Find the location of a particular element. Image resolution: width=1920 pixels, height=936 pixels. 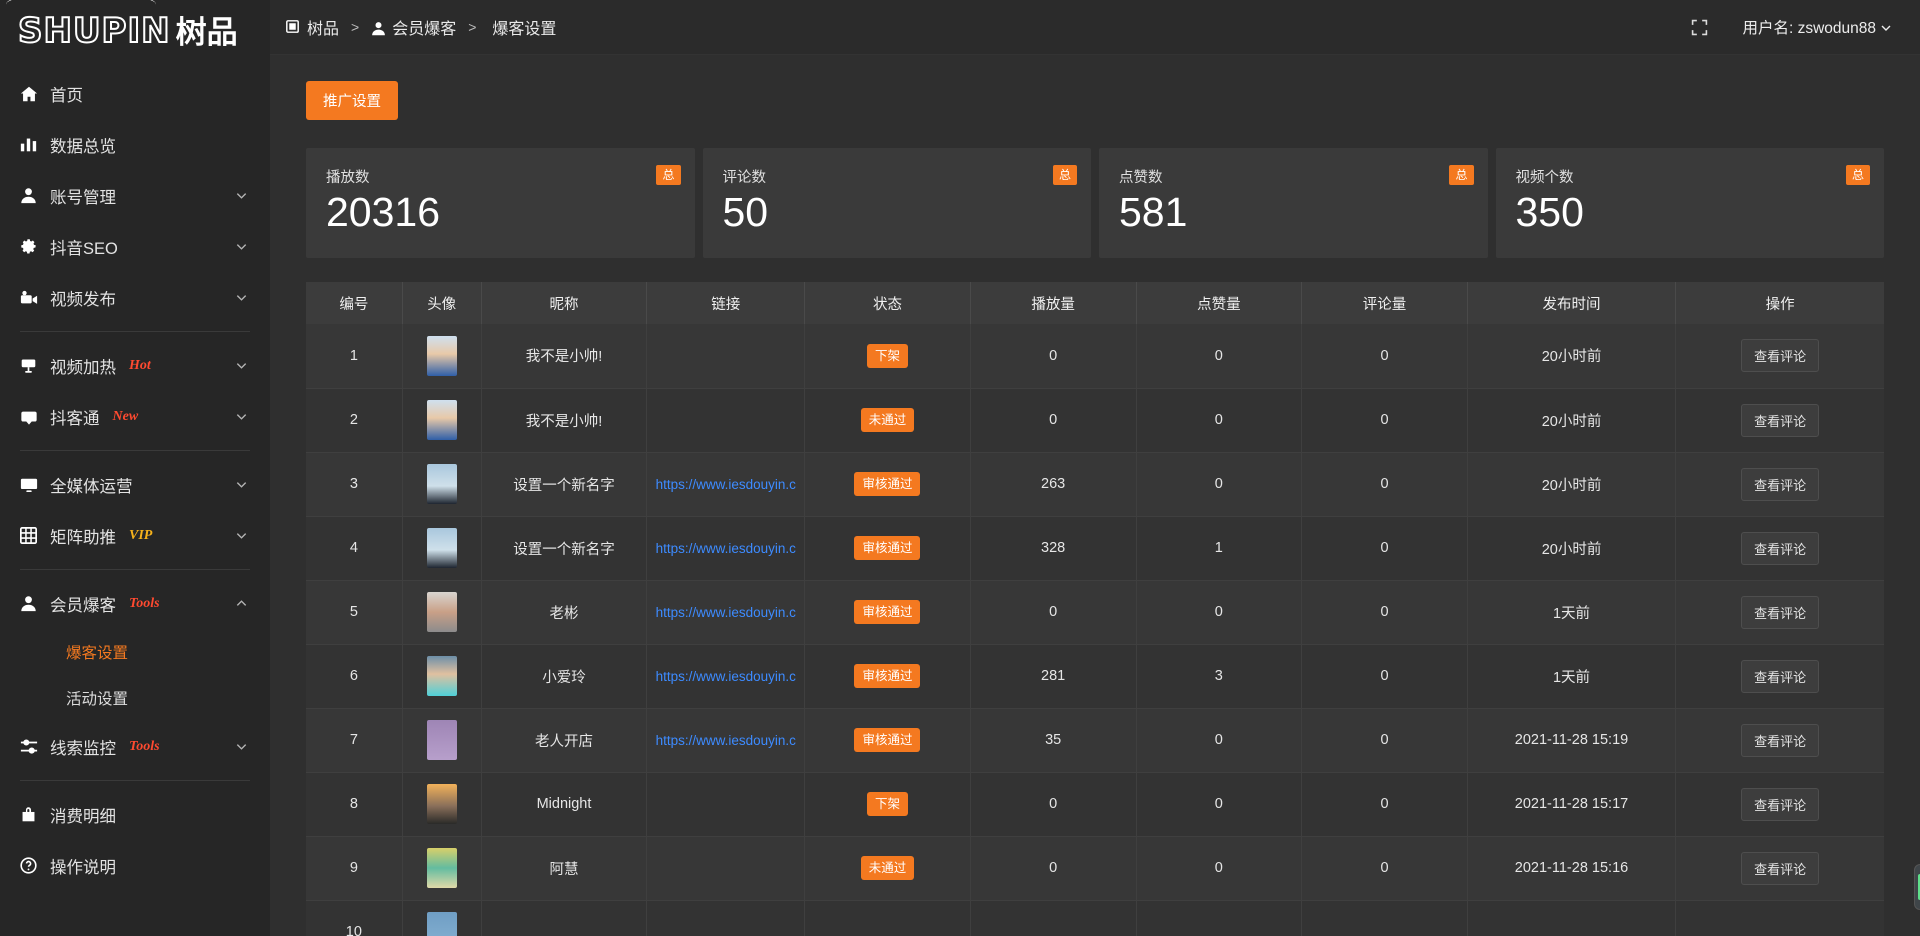

avatar is located at coordinates (441, 804).